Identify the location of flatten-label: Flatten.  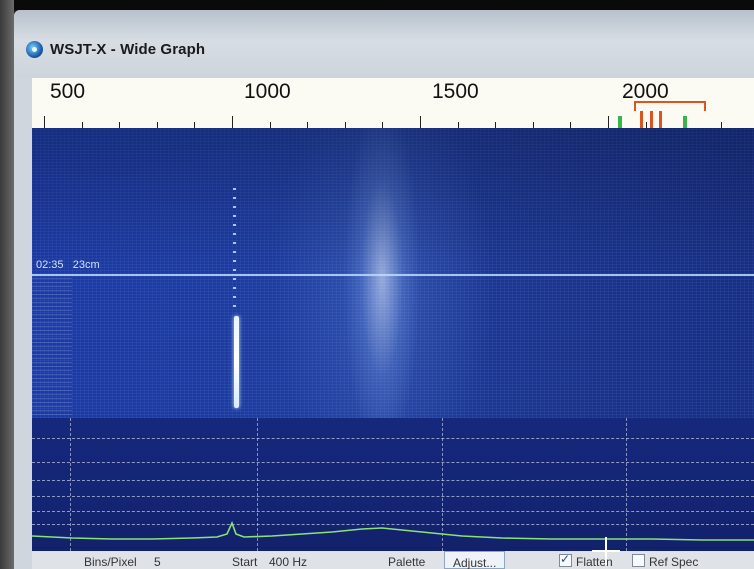
(594, 562).